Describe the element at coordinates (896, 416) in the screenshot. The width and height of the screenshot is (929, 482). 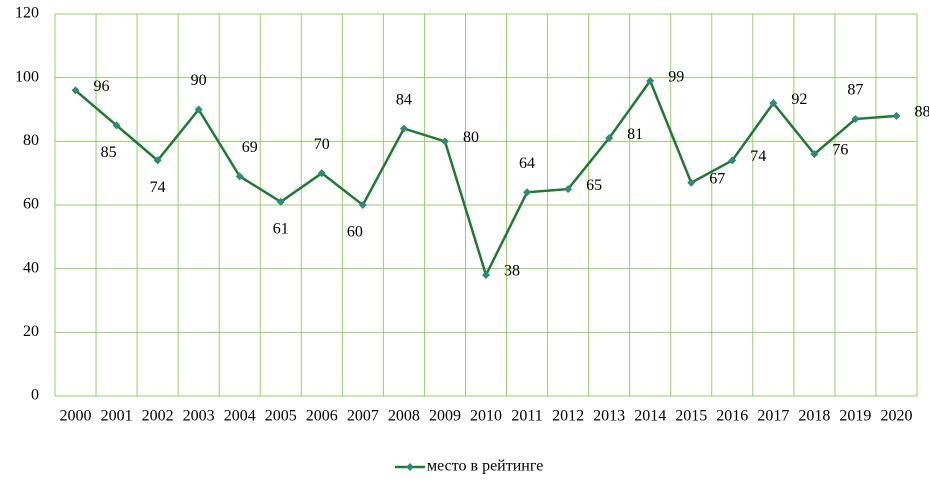
I see `x-tick-label: 2020` at that location.